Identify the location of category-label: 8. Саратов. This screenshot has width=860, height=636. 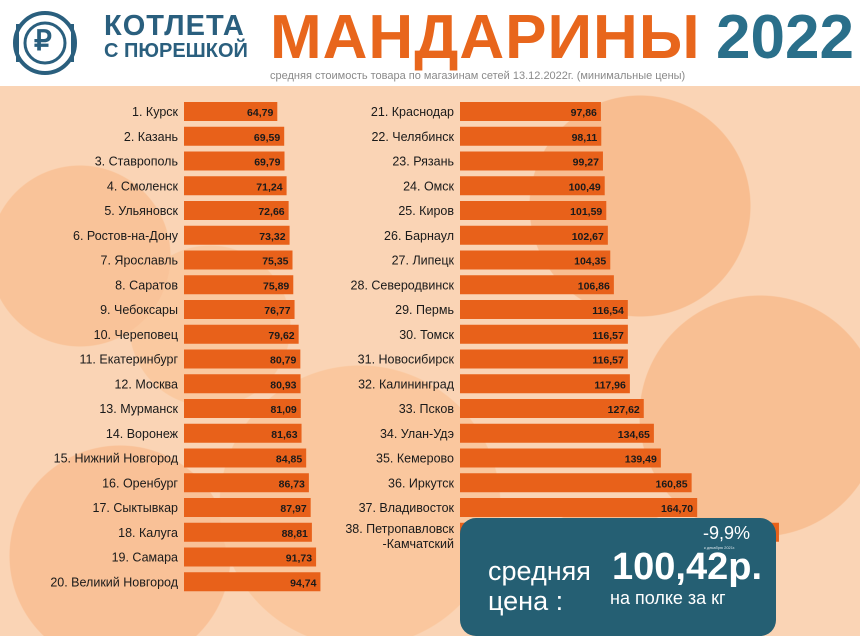
(146, 285).